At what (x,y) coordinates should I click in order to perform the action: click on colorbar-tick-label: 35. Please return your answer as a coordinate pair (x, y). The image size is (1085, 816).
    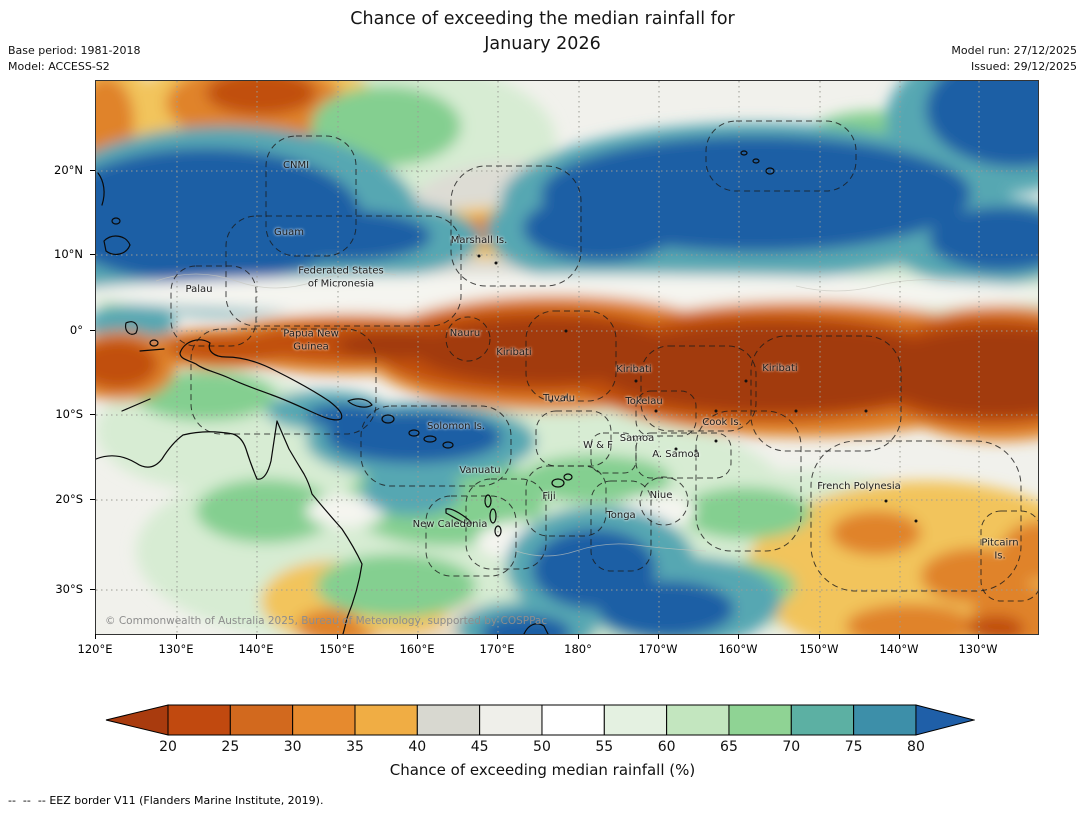
    Looking at the image, I should click on (355, 747).